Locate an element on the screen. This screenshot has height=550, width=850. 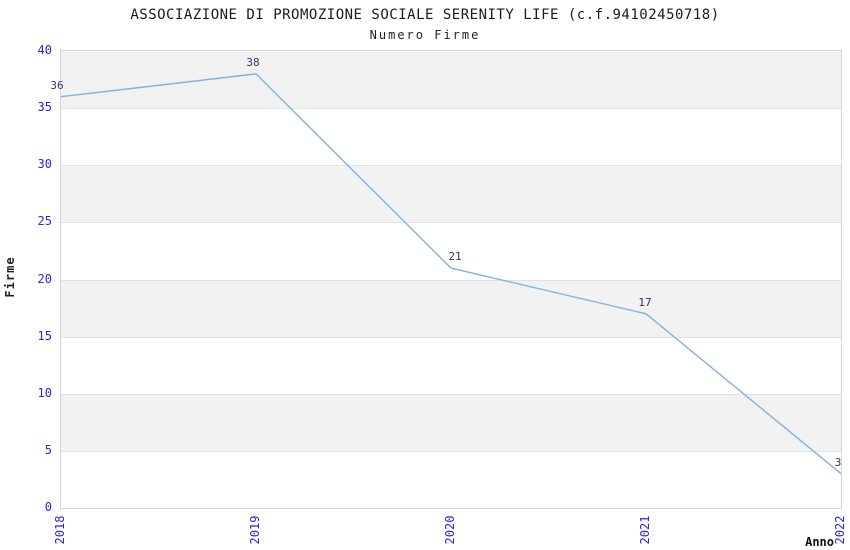
y-tick-label: 40 is located at coordinates (44, 50).